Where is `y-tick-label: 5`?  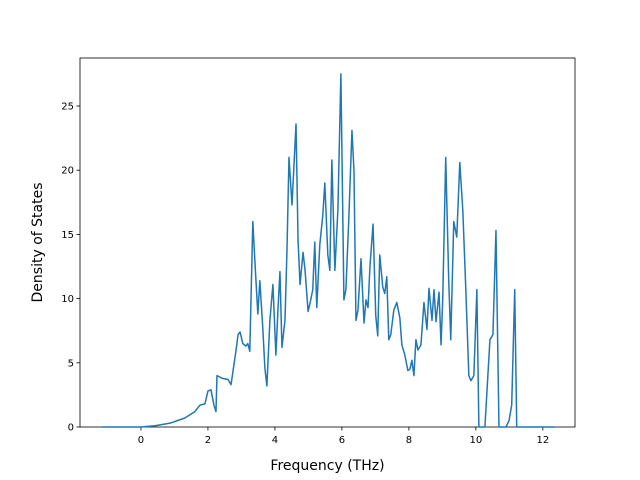
y-tick-label: 5 is located at coordinates (71, 363).